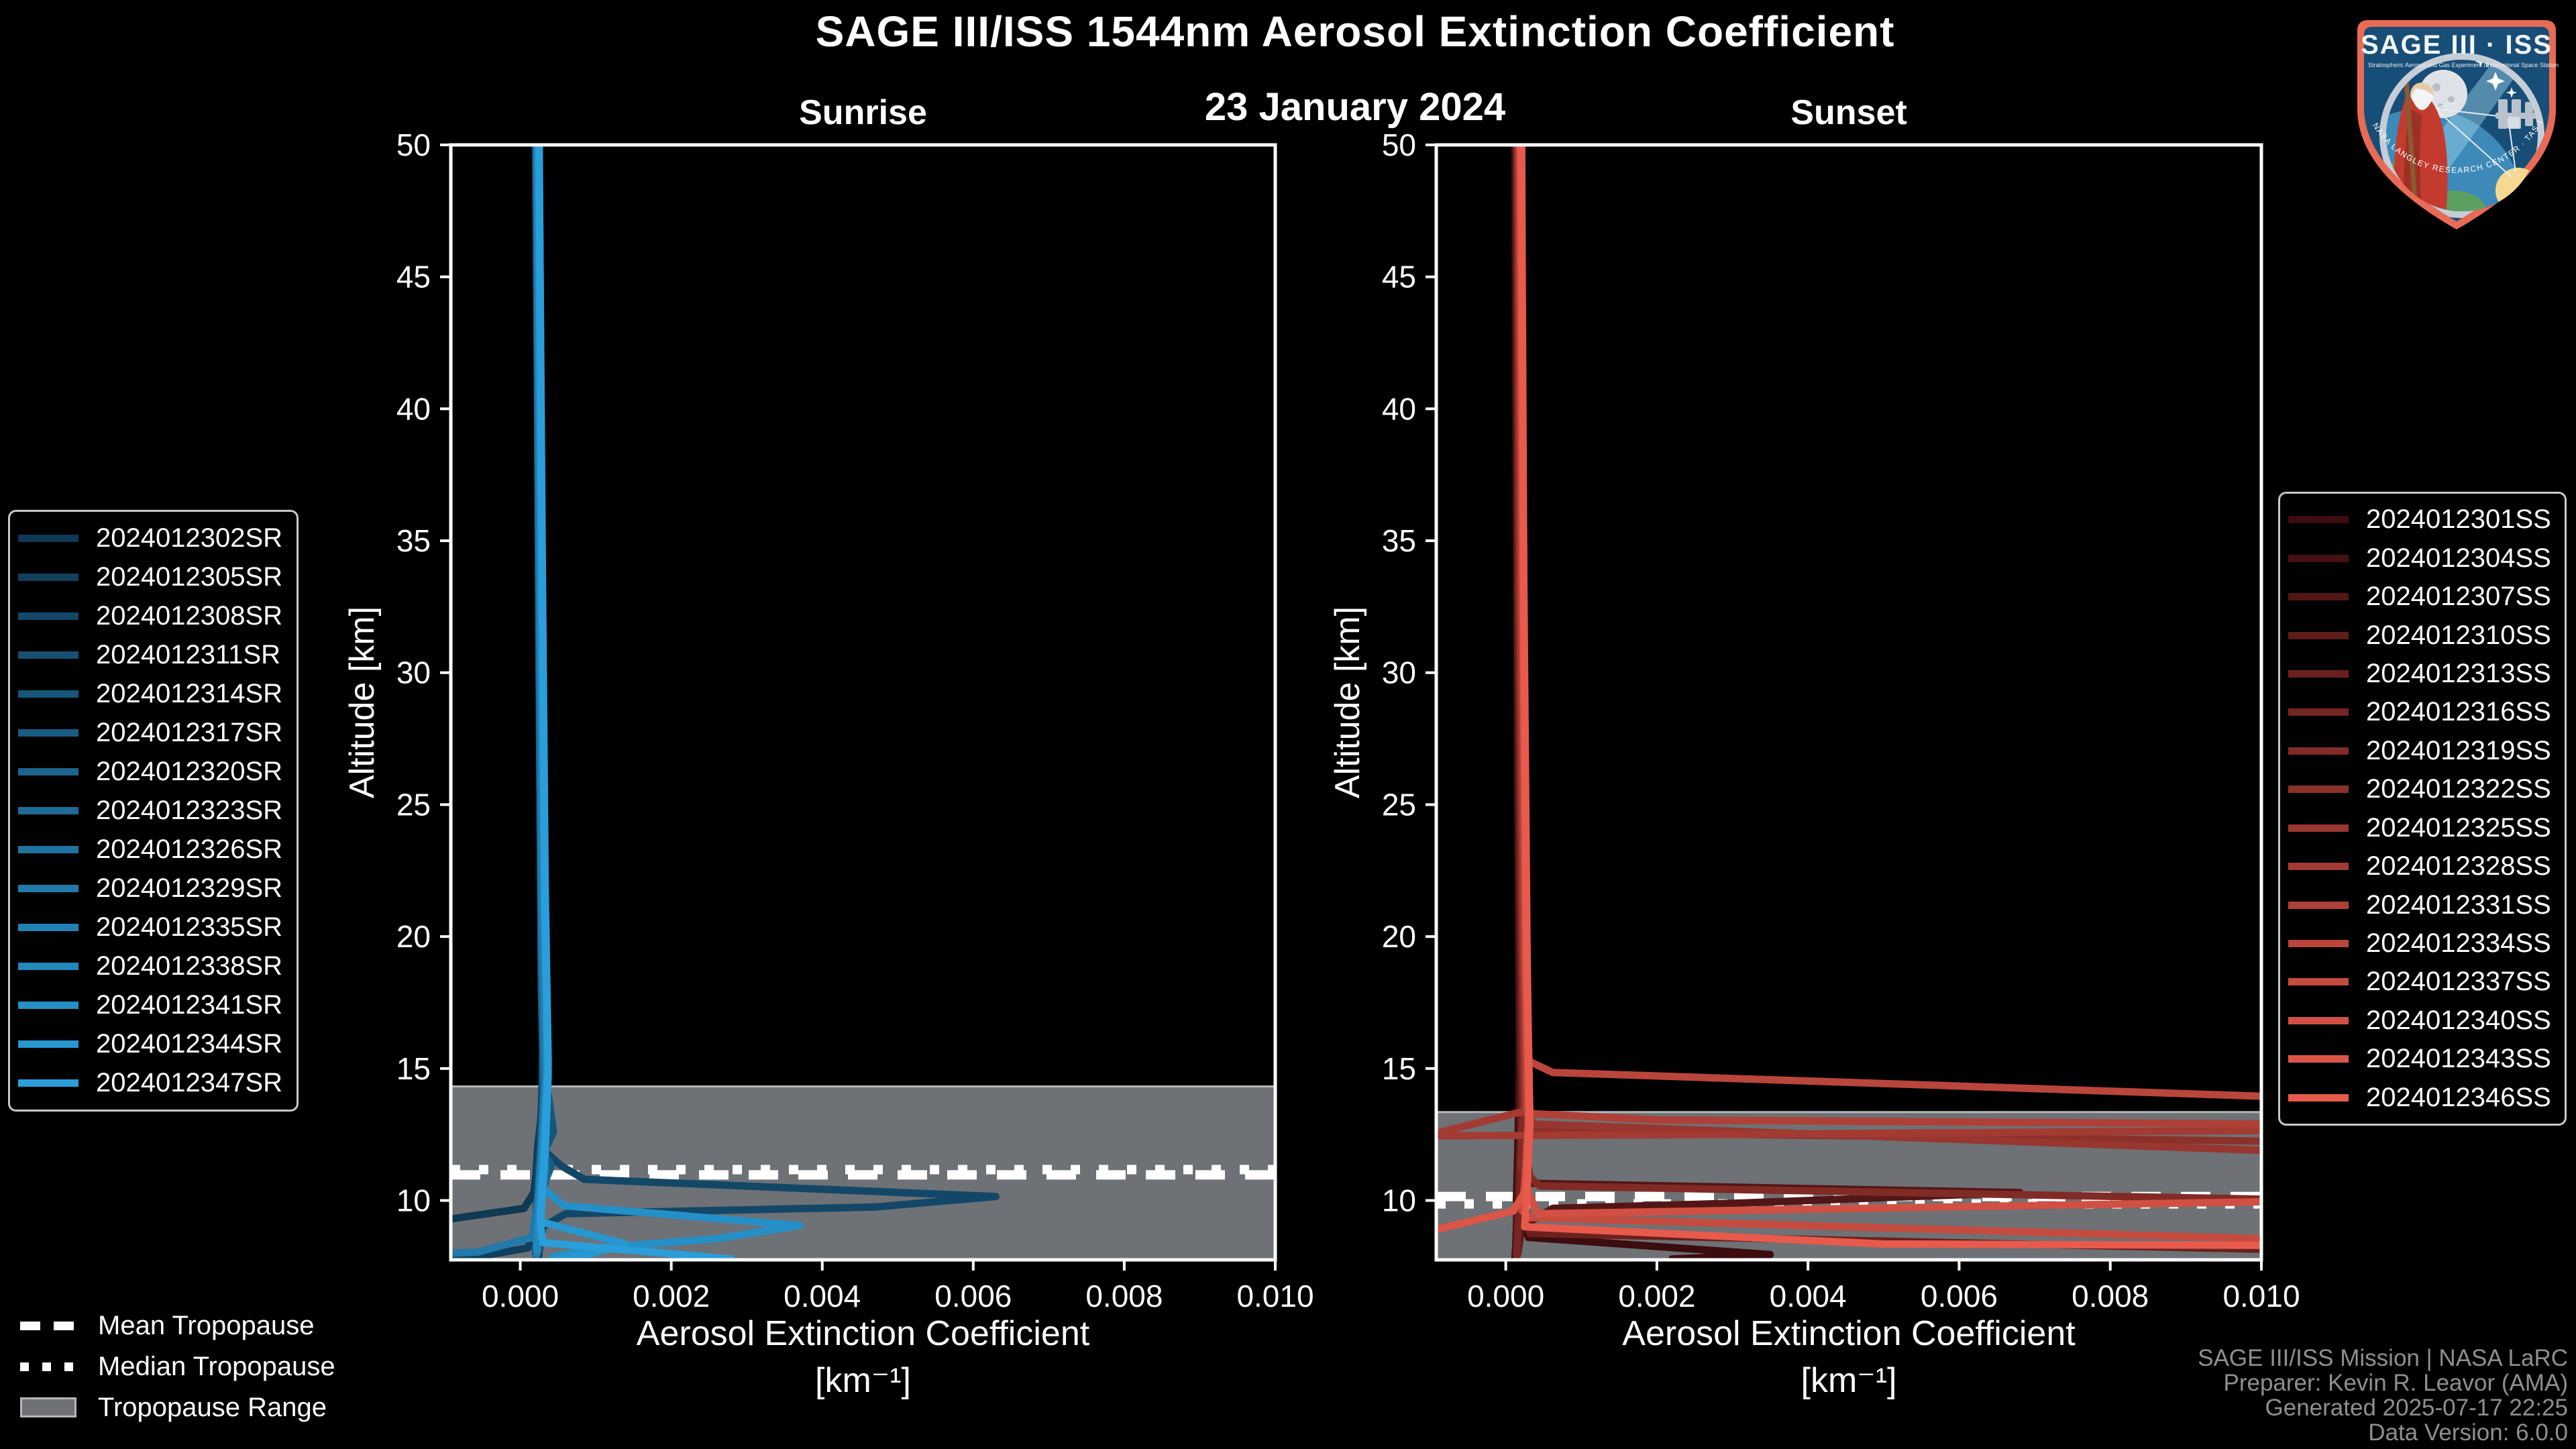 The image size is (2576, 1449). I want to click on y-tick-label: 30, so click(413, 672).